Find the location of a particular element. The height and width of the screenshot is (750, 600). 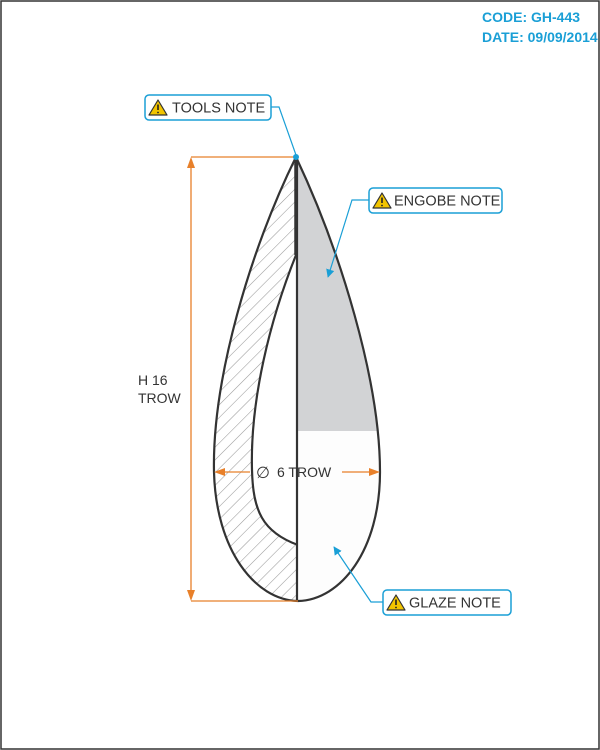

engobe-leader-line is located at coordinates (347, 238).